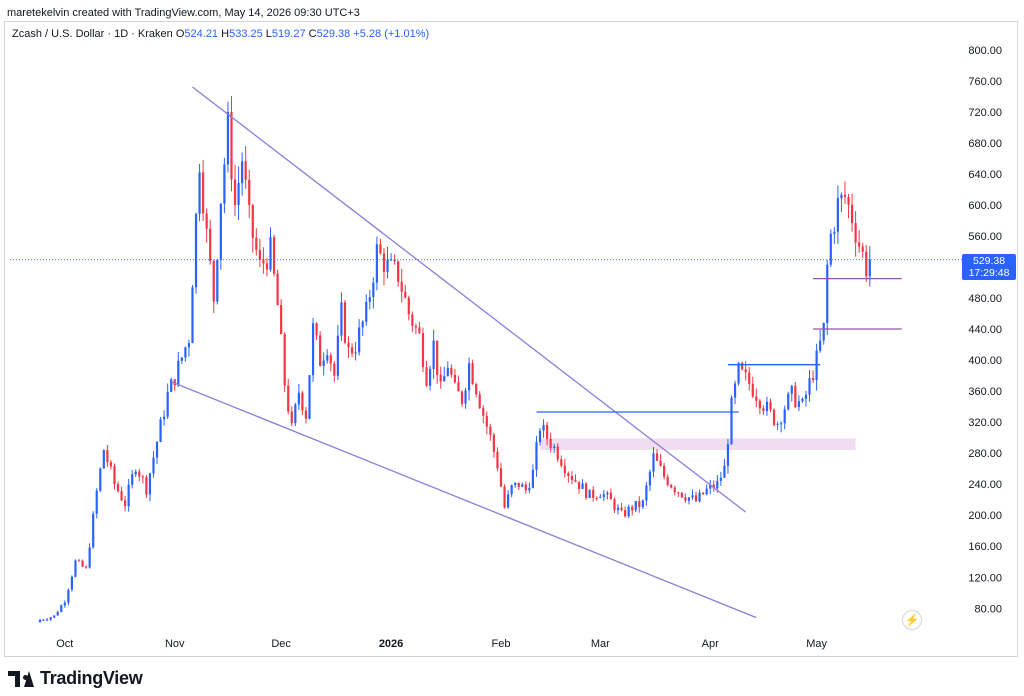 The width and height of the screenshot is (1024, 696). Describe the element at coordinates (312, 34) in the screenshot. I see `close-label: C` at that location.